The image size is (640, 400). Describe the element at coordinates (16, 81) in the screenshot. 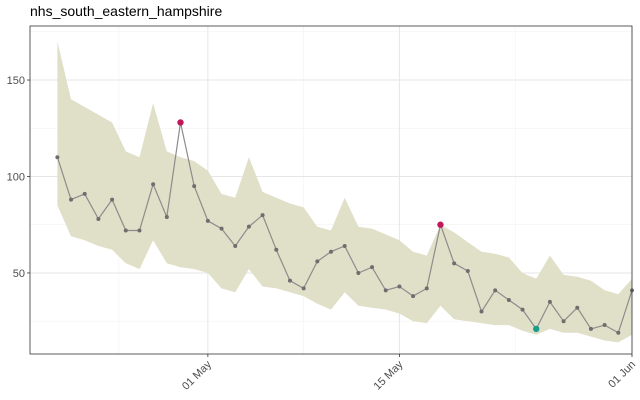

I see `y-tick-label: 150` at that location.